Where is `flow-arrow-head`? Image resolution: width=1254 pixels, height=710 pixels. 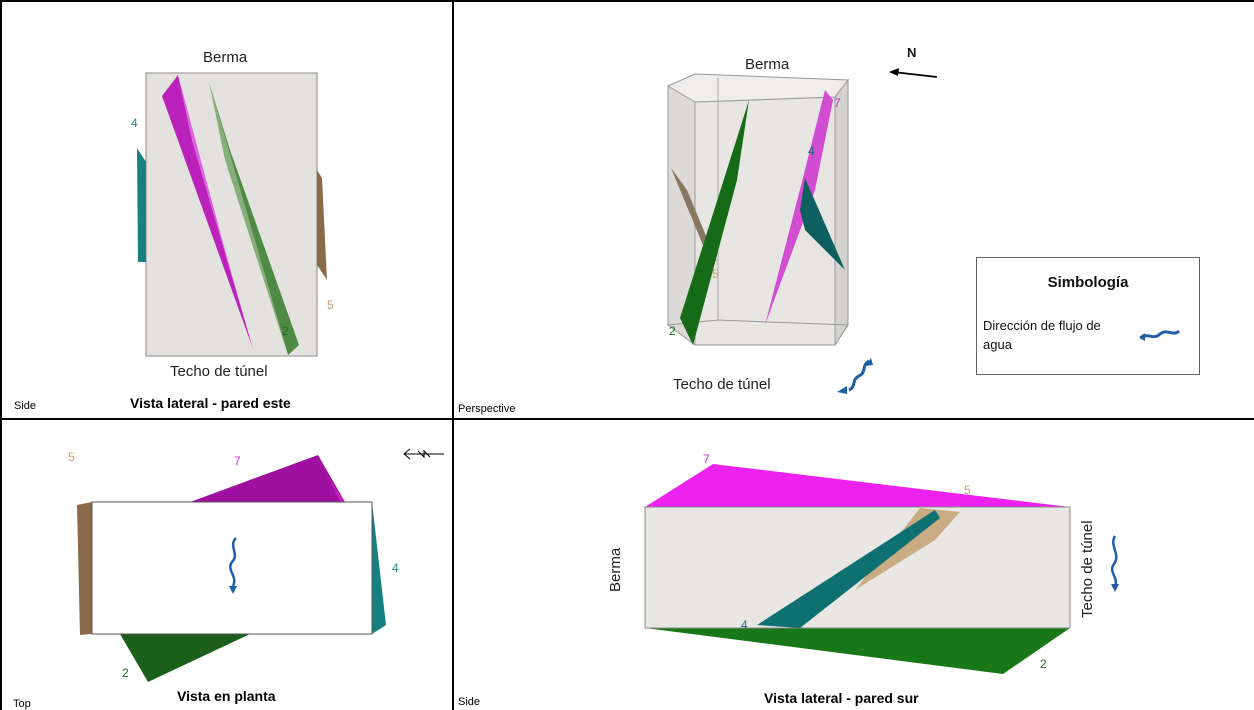 flow-arrow-head is located at coordinates (233, 590).